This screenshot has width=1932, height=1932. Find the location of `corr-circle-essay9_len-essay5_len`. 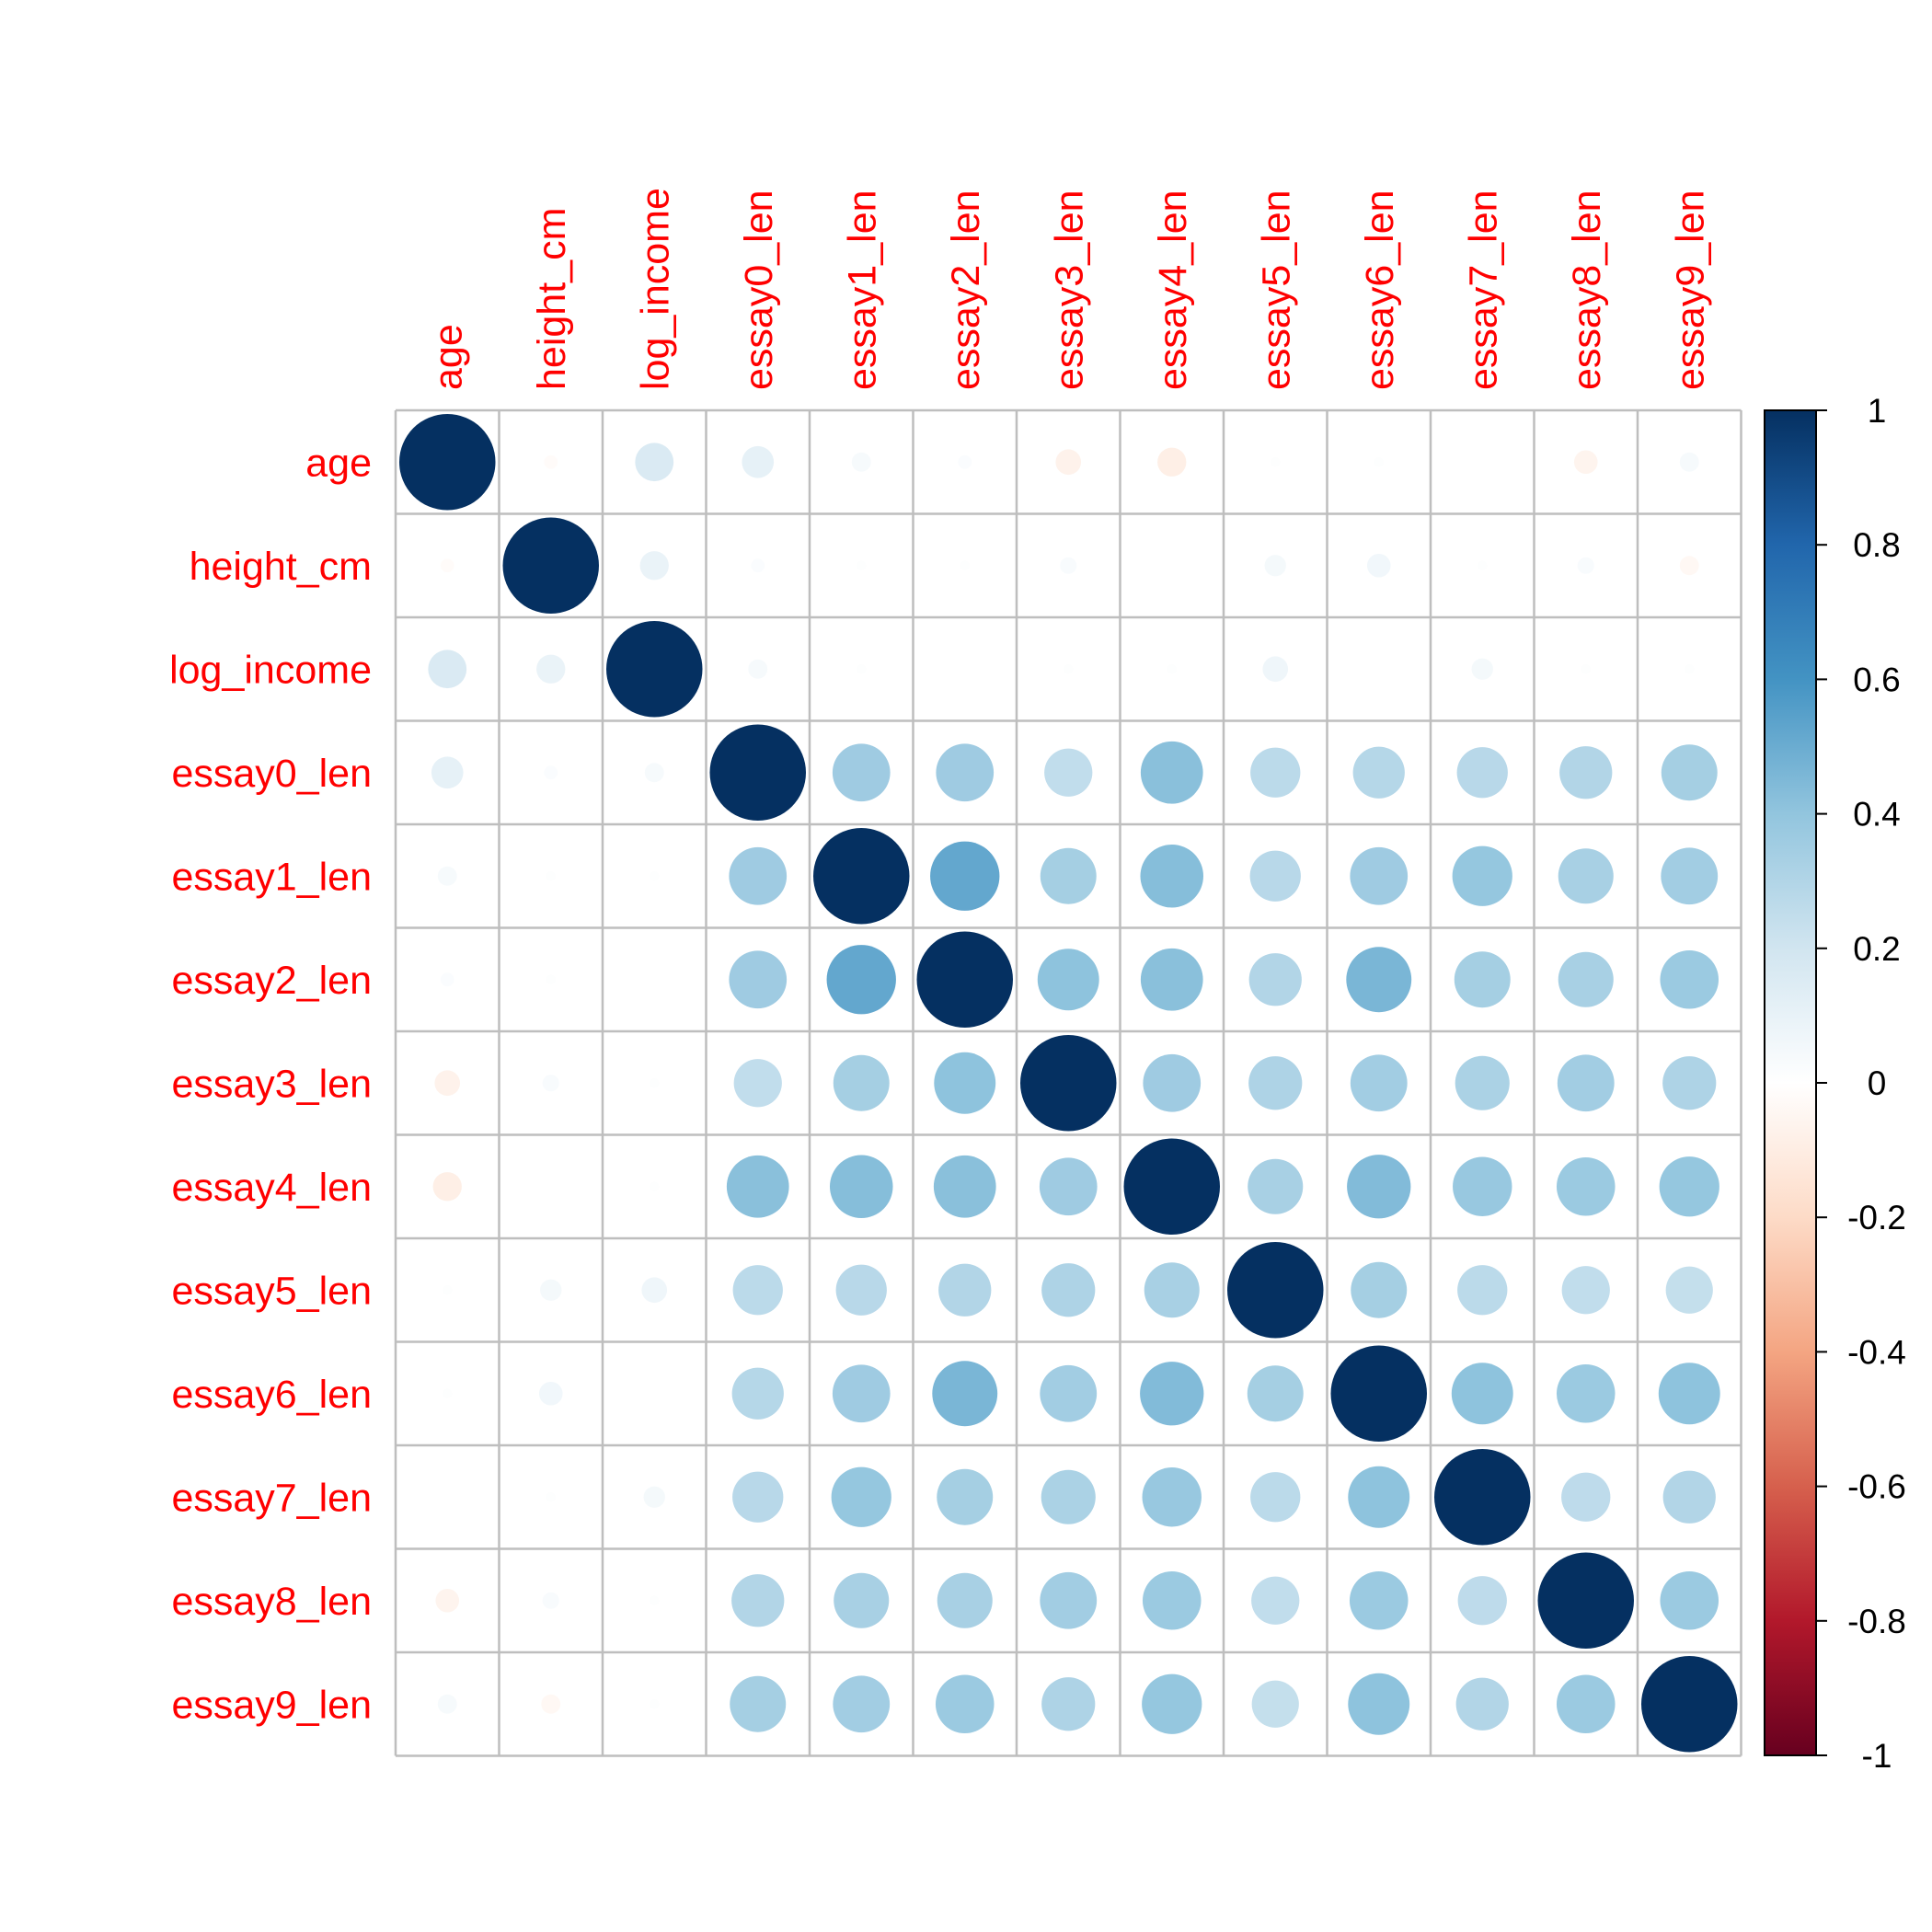

corr-circle-essay9_len-essay5_len is located at coordinates (1275, 1704).